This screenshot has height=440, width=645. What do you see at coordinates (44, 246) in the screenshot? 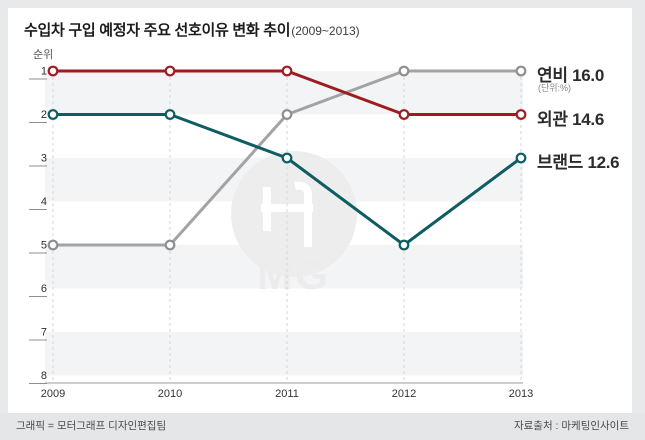
I see `svg-text: 5` at bounding box center [44, 246].